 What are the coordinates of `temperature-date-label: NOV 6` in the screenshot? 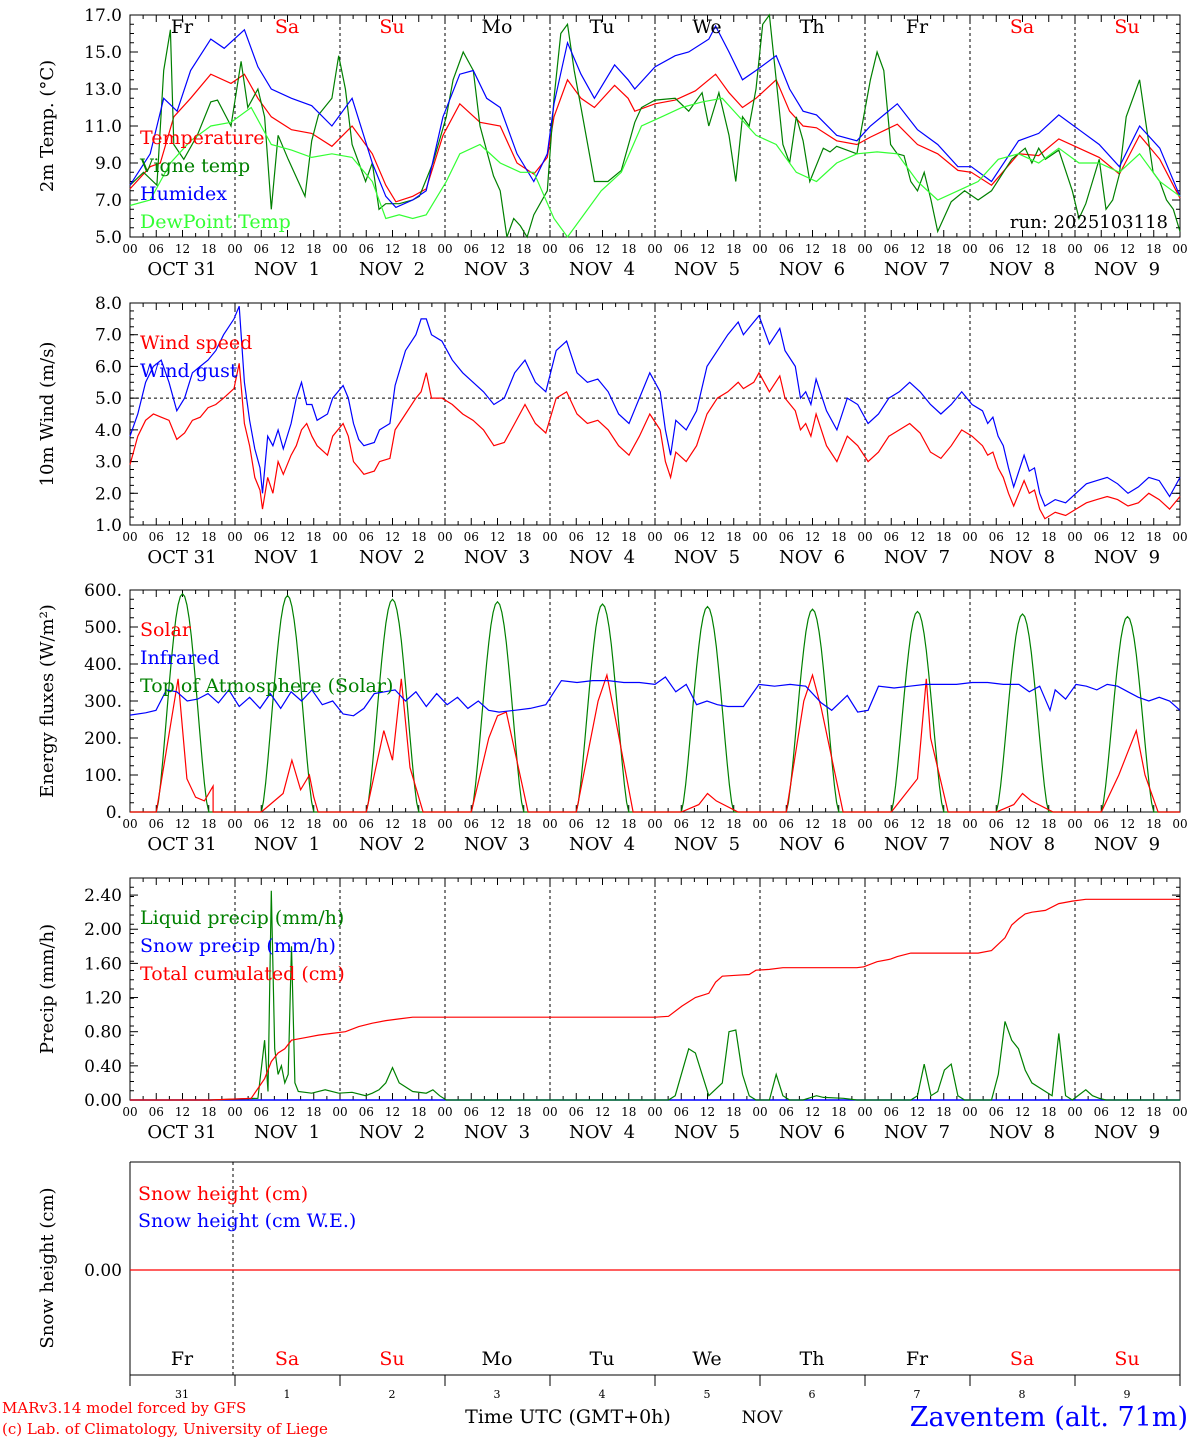 It's located at (812, 269).